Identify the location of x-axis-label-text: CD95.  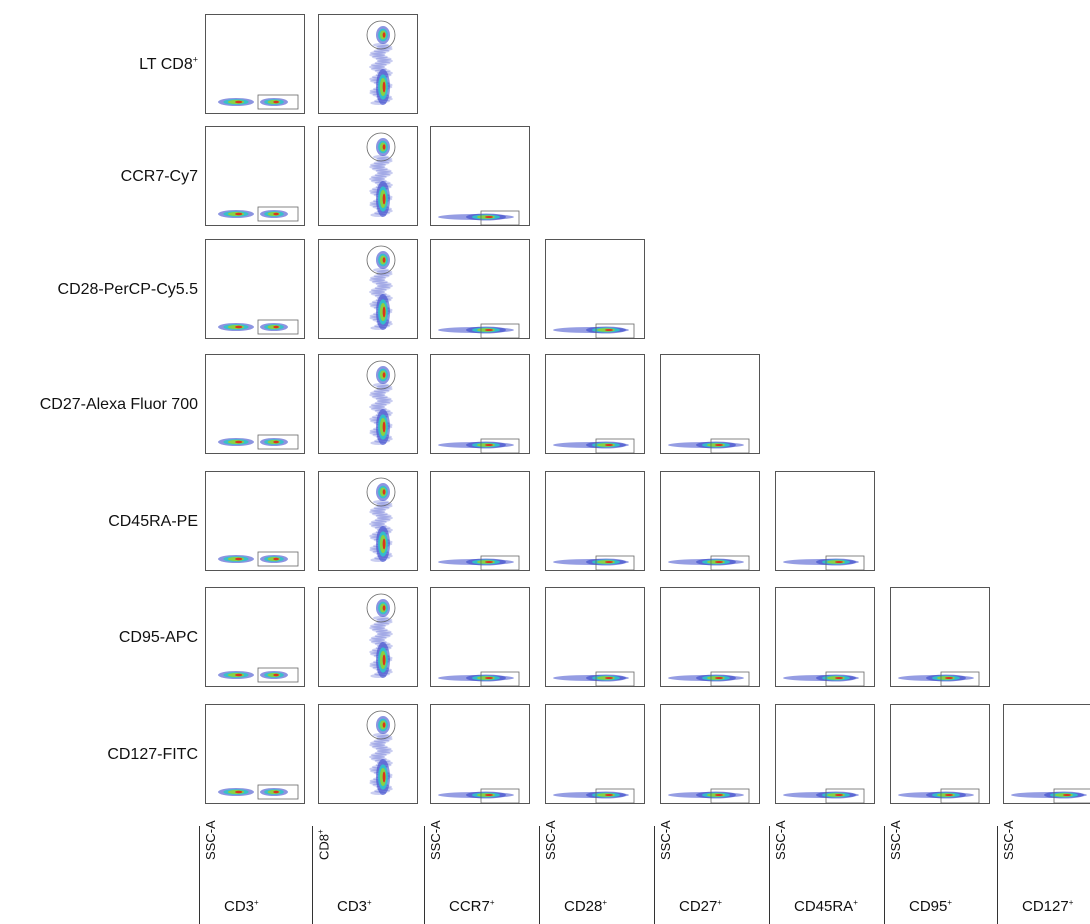
(928, 906).